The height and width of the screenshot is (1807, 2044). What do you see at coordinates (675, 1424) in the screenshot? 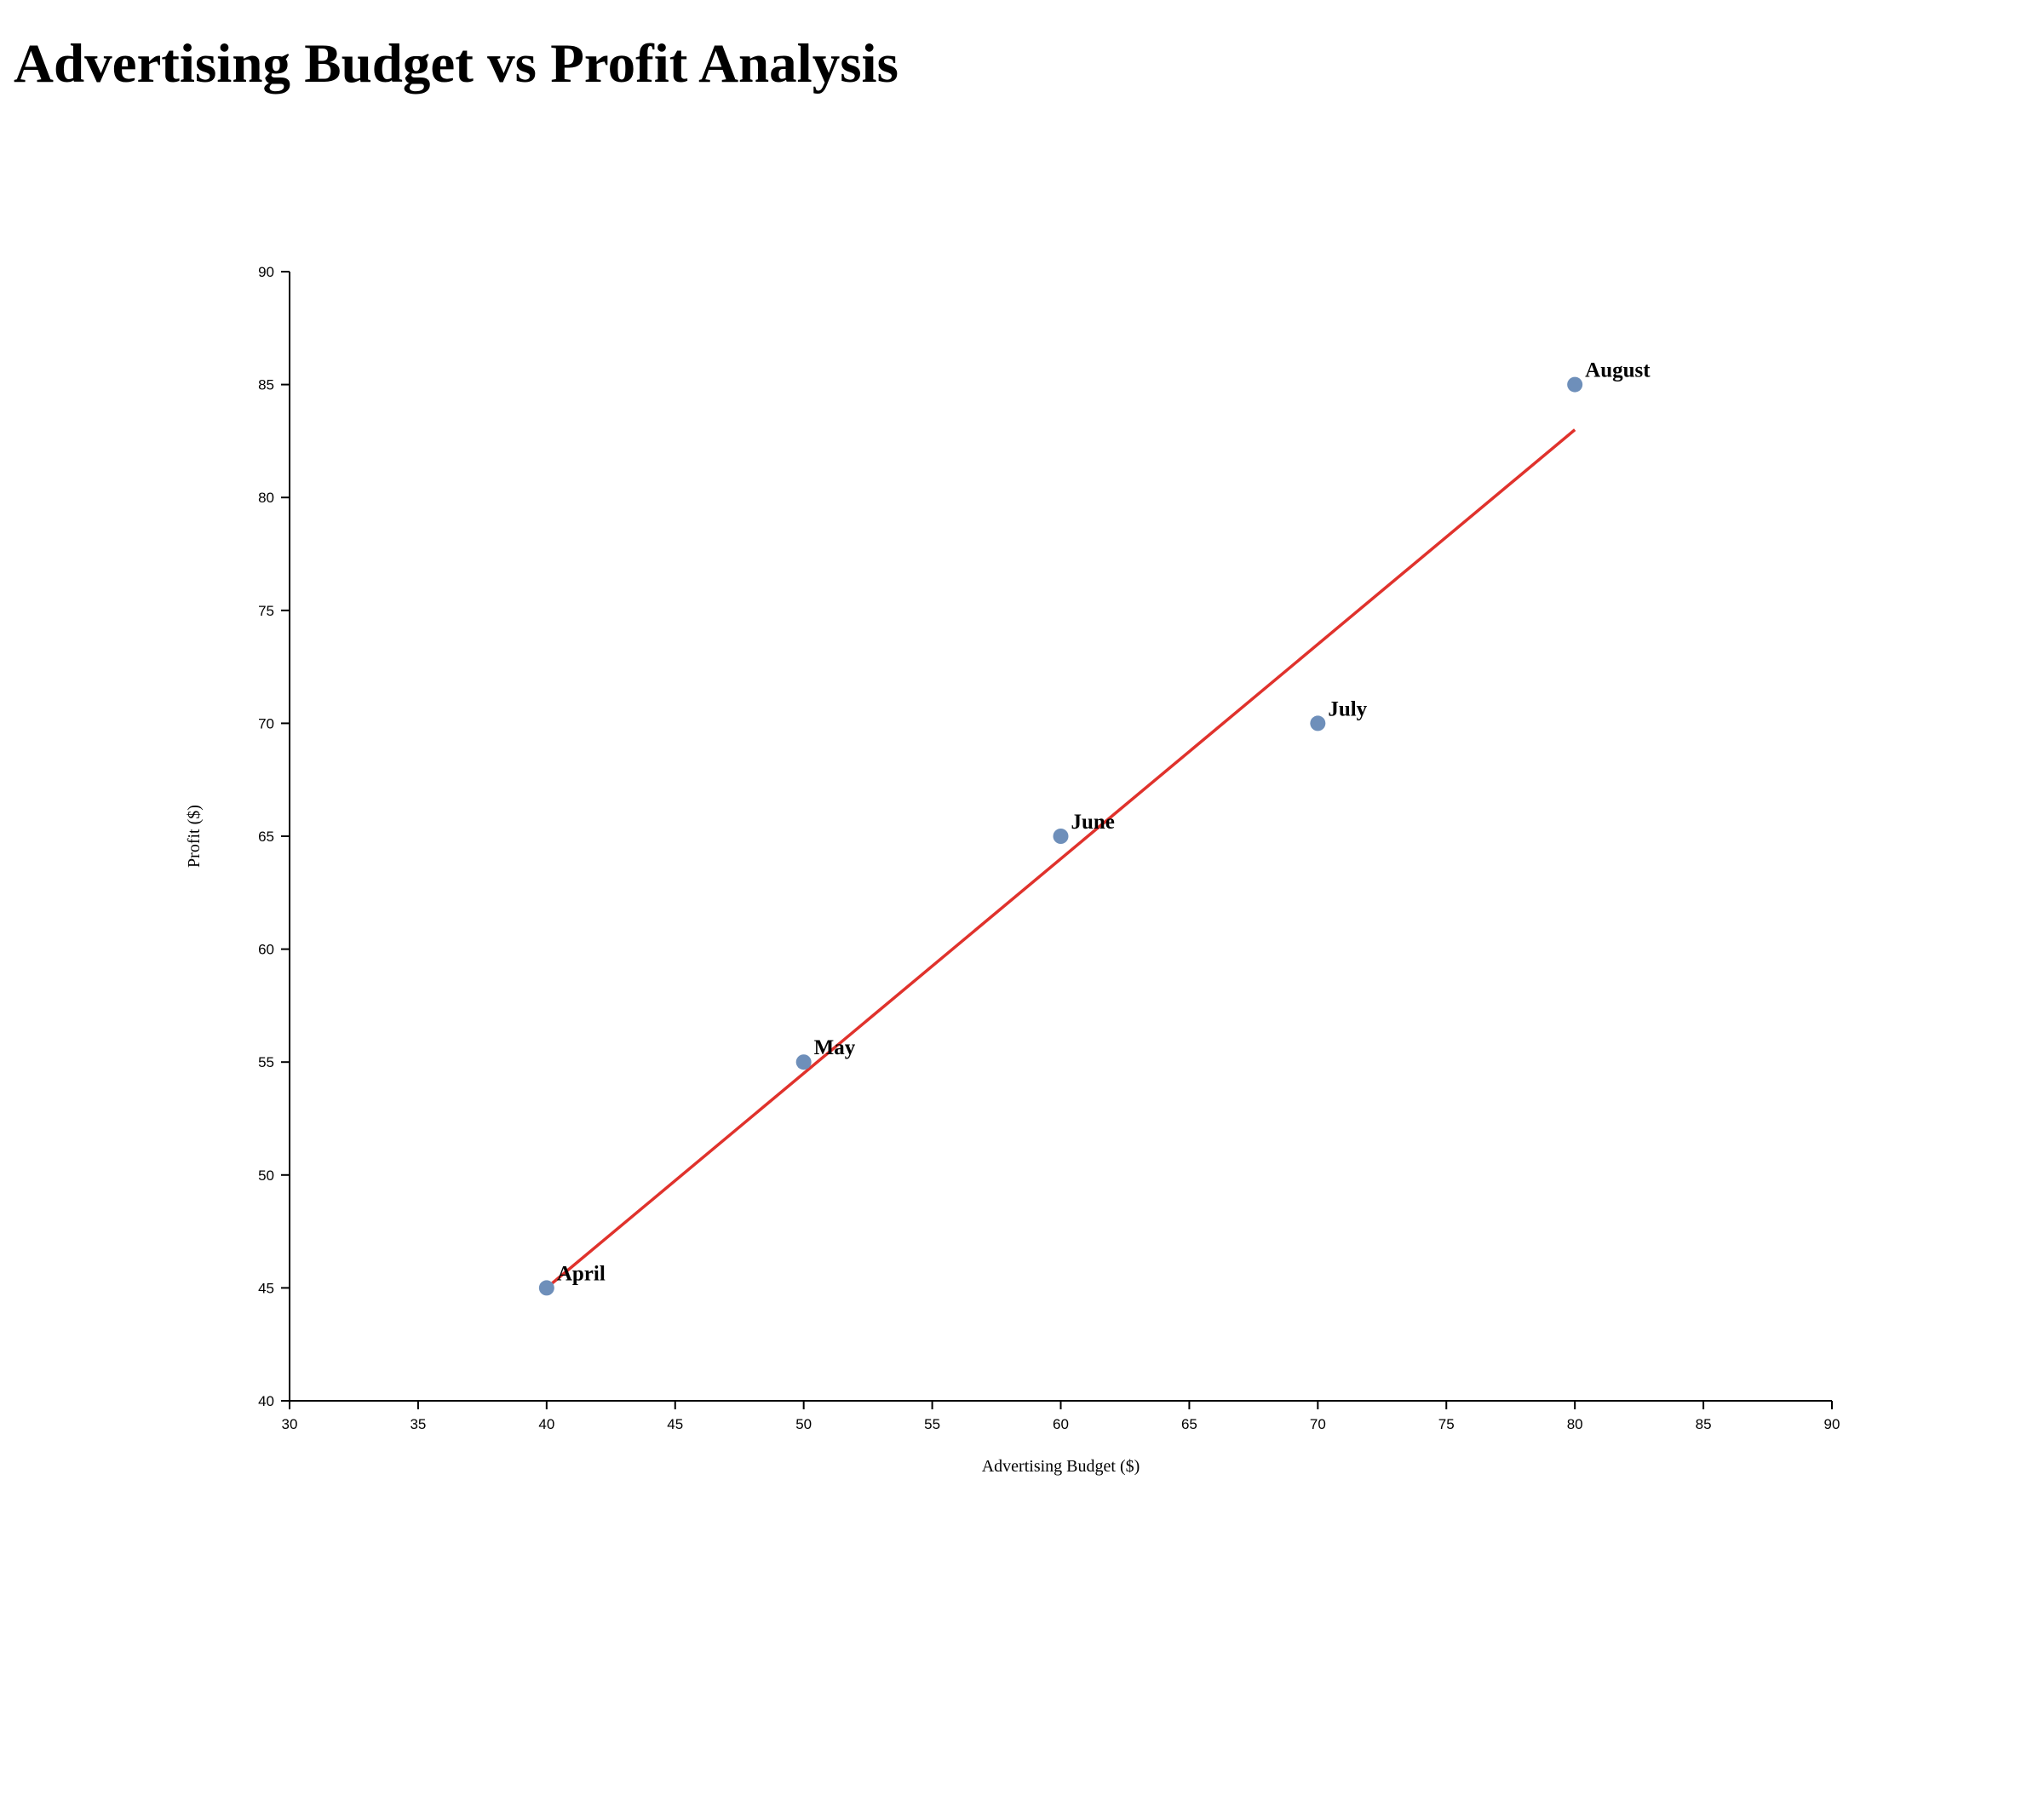
I see `x-tick-label: 45` at bounding box center [675, 1424].